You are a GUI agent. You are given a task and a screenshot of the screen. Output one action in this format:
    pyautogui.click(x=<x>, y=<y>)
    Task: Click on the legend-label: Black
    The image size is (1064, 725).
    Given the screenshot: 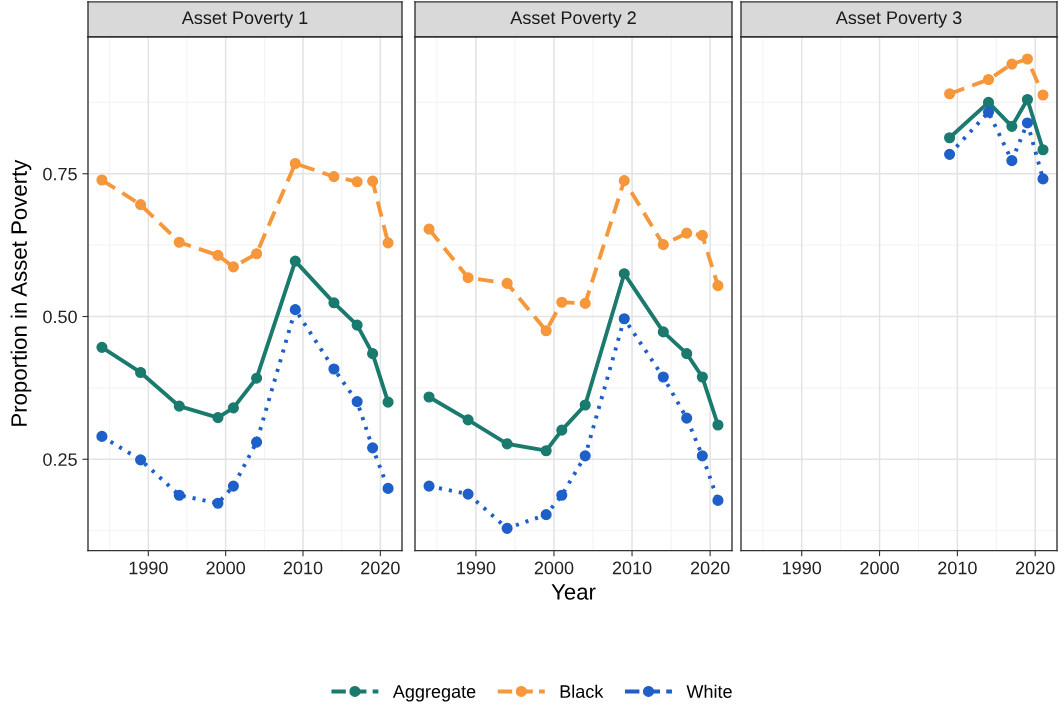 What is the action you would take?
    pyautogui.click(x=582, y=691)
    